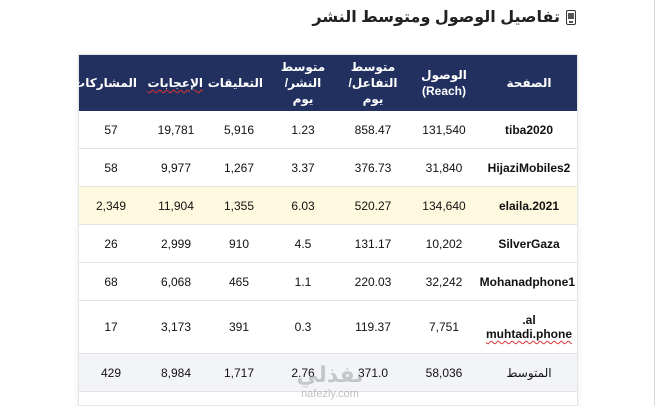 Image resolution: width=655 pixels, height=406 pixels. I want to click on cell-shares: 17, so click(111, 327).